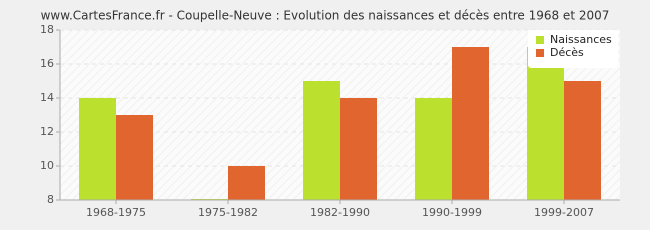  Describe the element at coordinates (47, 29) in the screenshot. I see `y-tick-label: 18` at that location.